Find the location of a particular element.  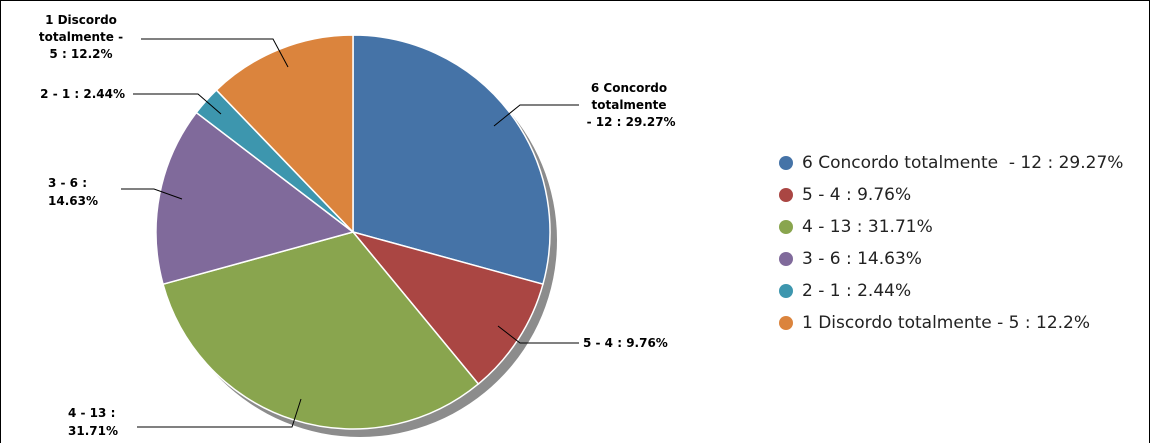

slice-label: 4 - 13 :31.71% is located at coordinates (93, 422).